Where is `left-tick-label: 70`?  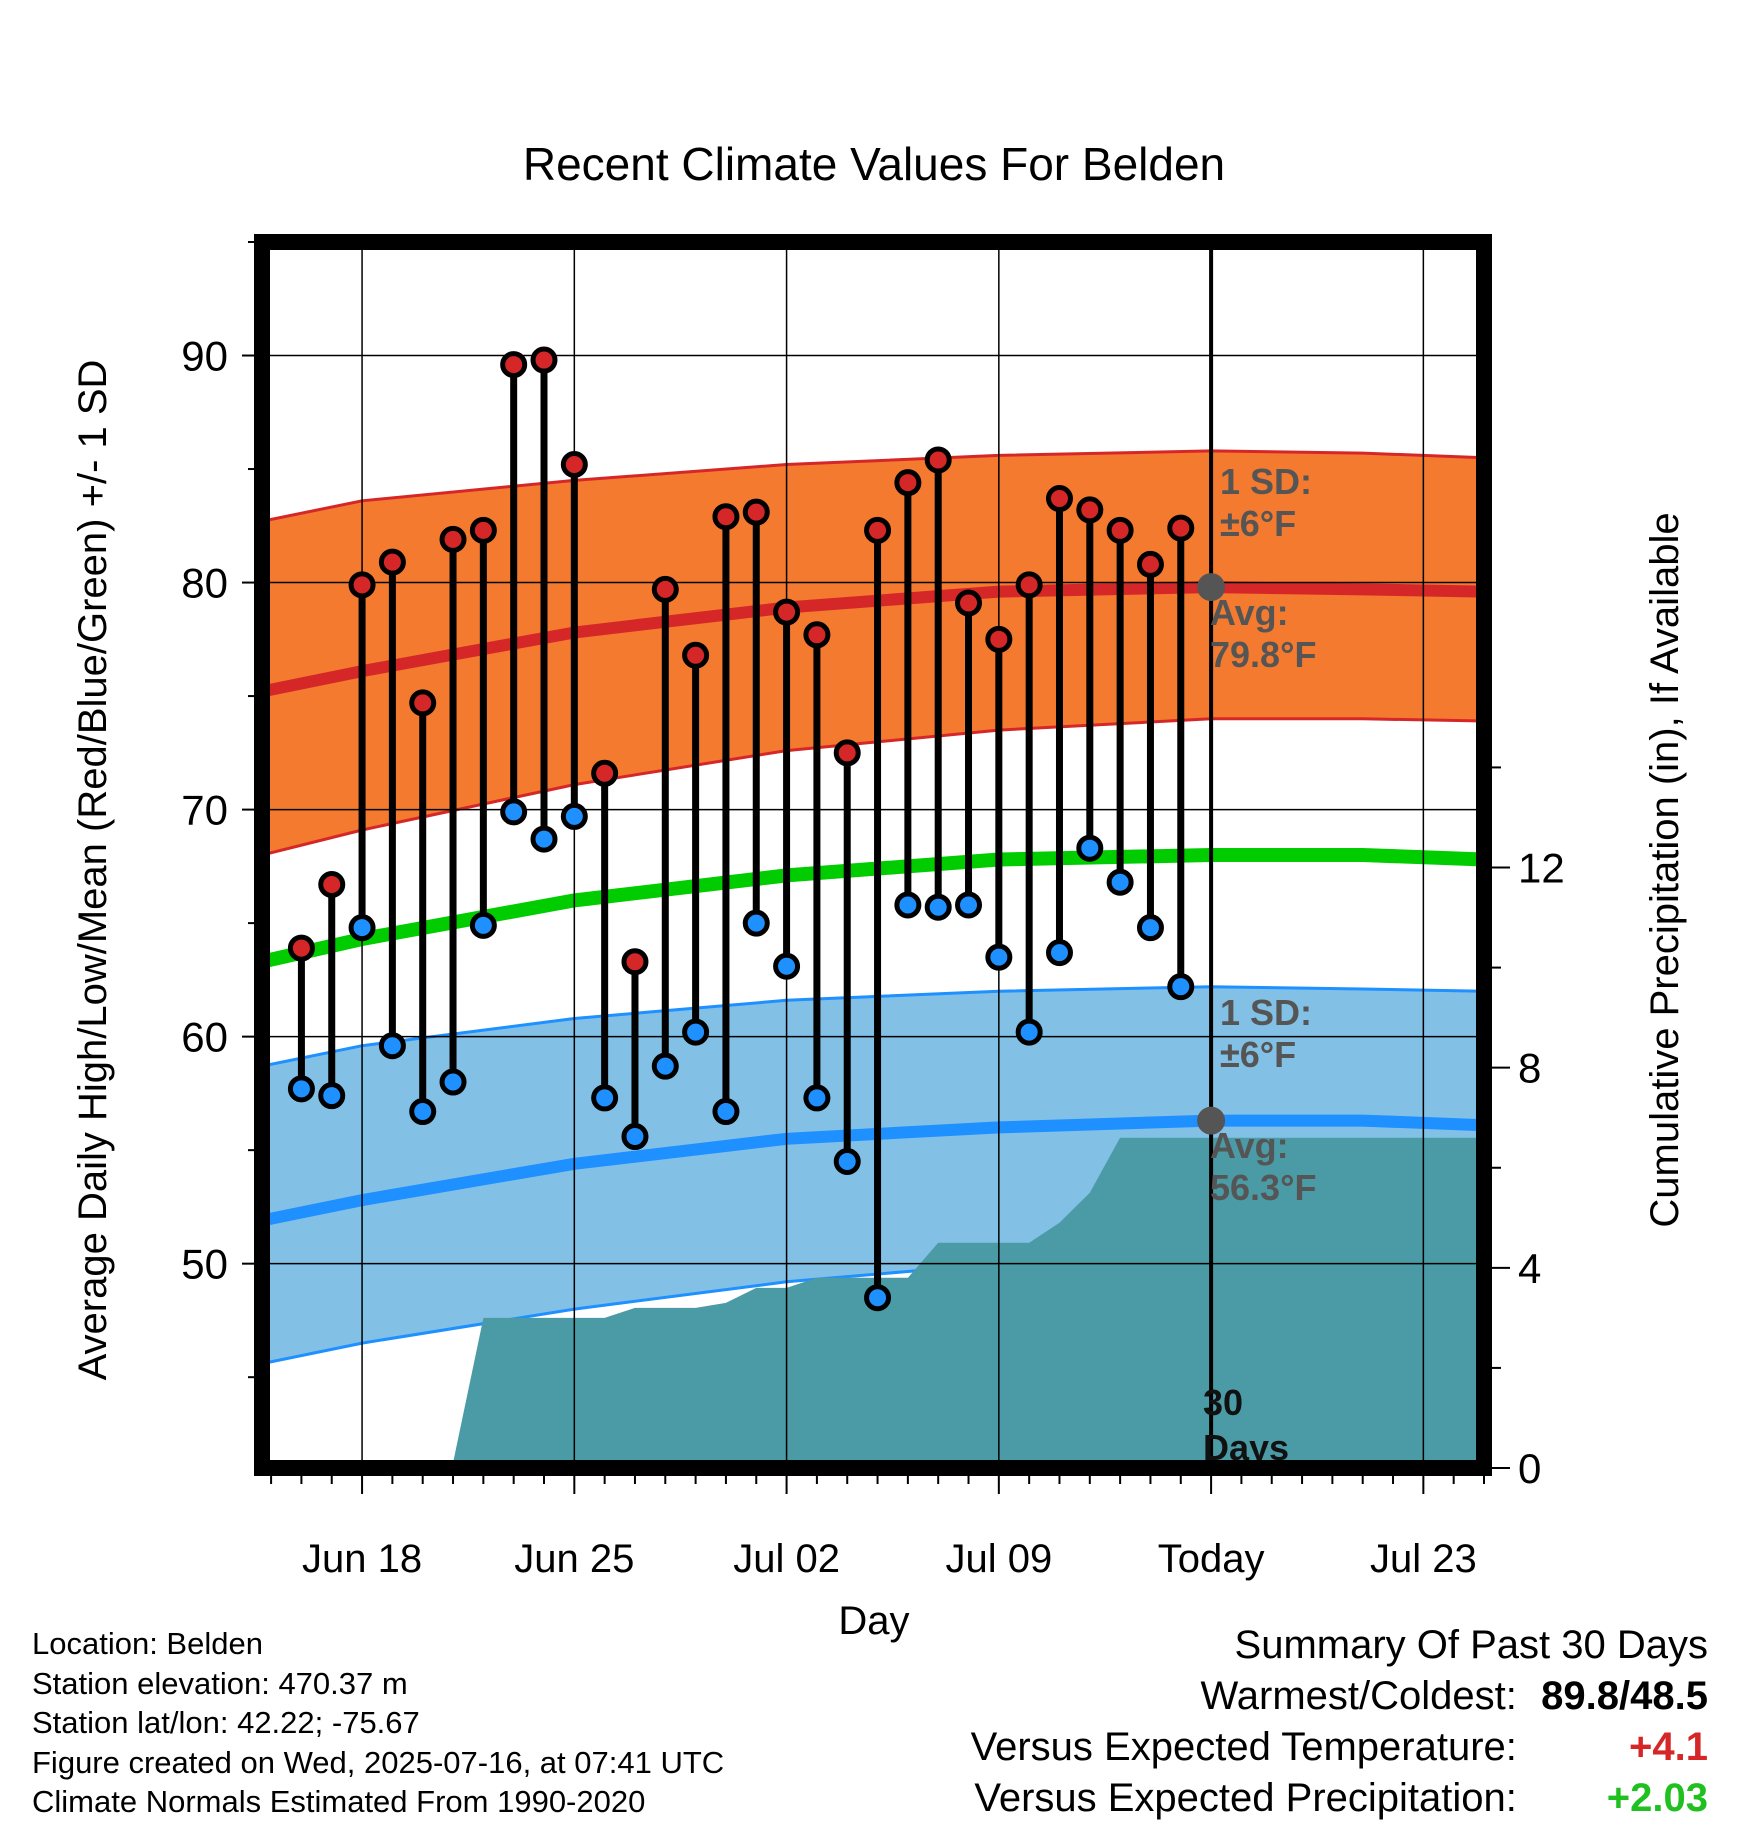
left-tick-label: 70 is located at coordinates (204, 810).